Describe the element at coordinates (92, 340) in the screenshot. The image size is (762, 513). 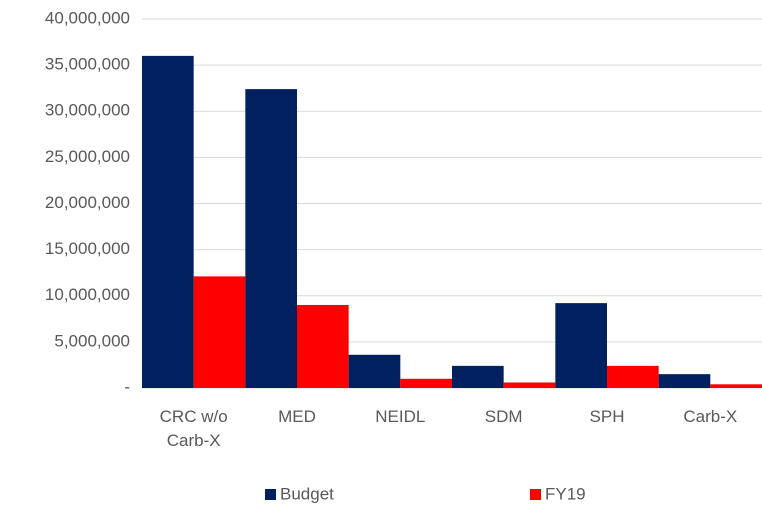
I see `y-tick-label: 5,000,000` at that location.